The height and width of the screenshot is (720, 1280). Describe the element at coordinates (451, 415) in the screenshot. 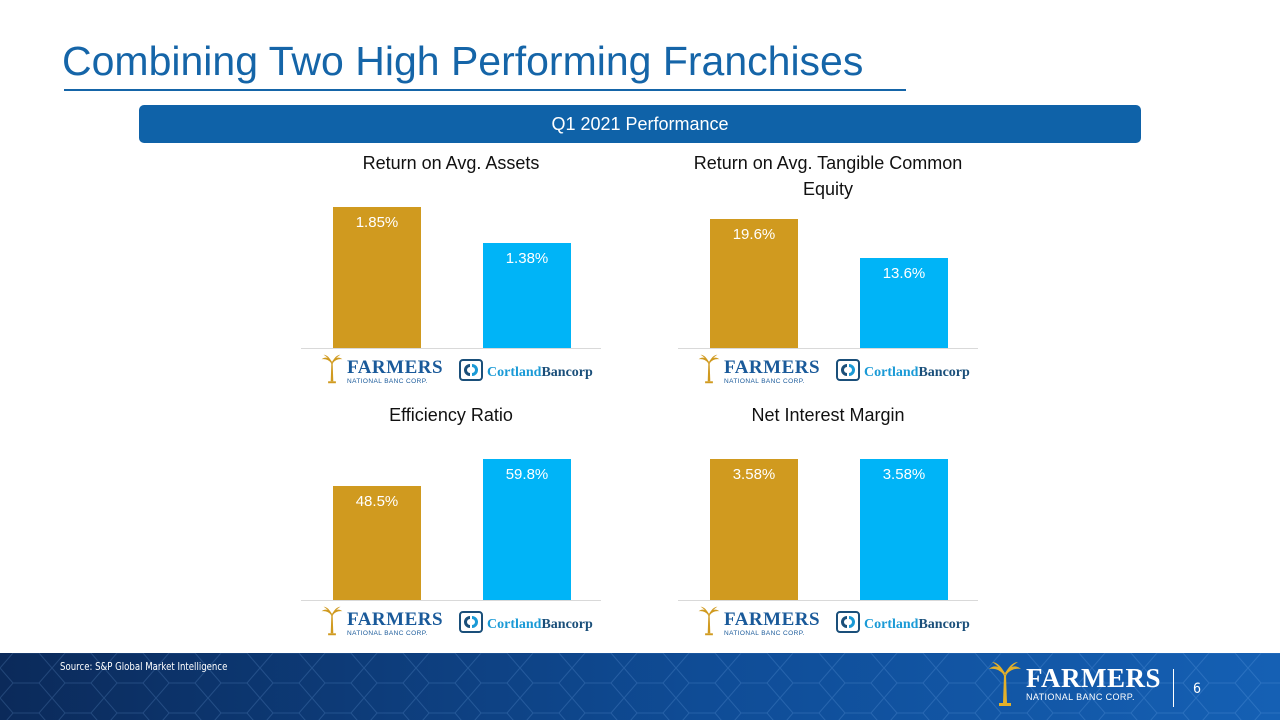

I see `chart-title: Efficiency Ratio` at that location.